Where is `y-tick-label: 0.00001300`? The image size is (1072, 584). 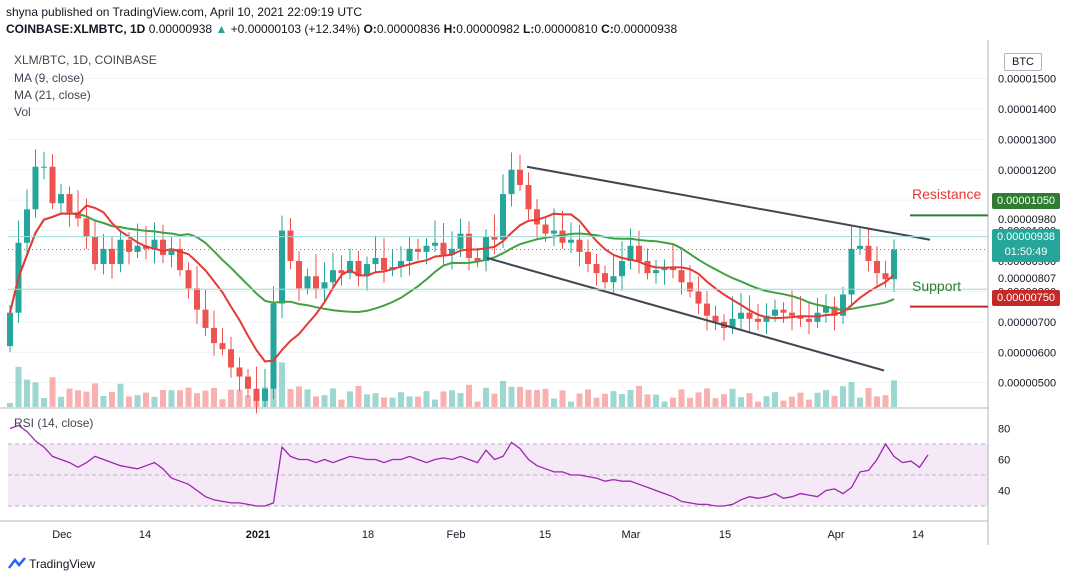
y-tick-label: 0.00001300 is located at coordinates (1027, 140).